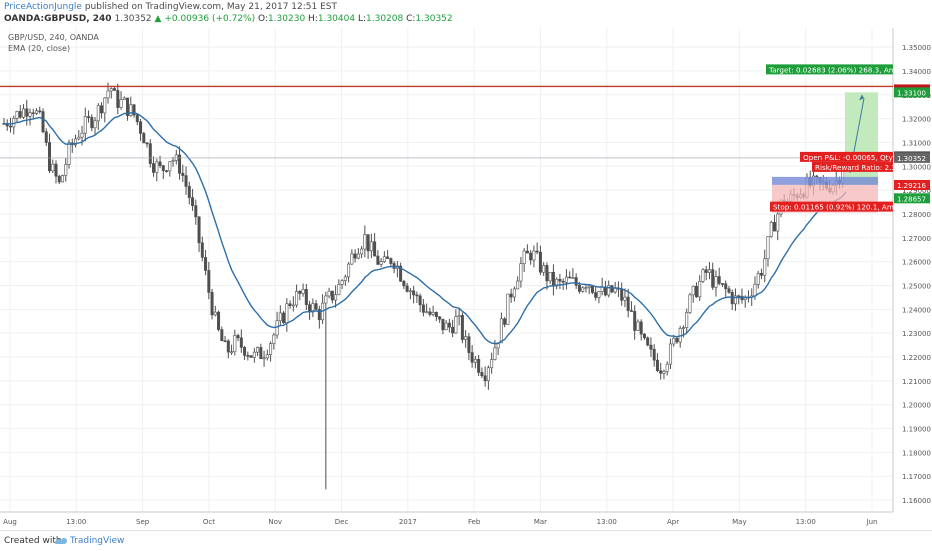 The width and height of the screenshot is (932, 551). Describe the element at coordinates (916, 477) in the screenshot. I see `y-tick-label: 1.17000` at that location.